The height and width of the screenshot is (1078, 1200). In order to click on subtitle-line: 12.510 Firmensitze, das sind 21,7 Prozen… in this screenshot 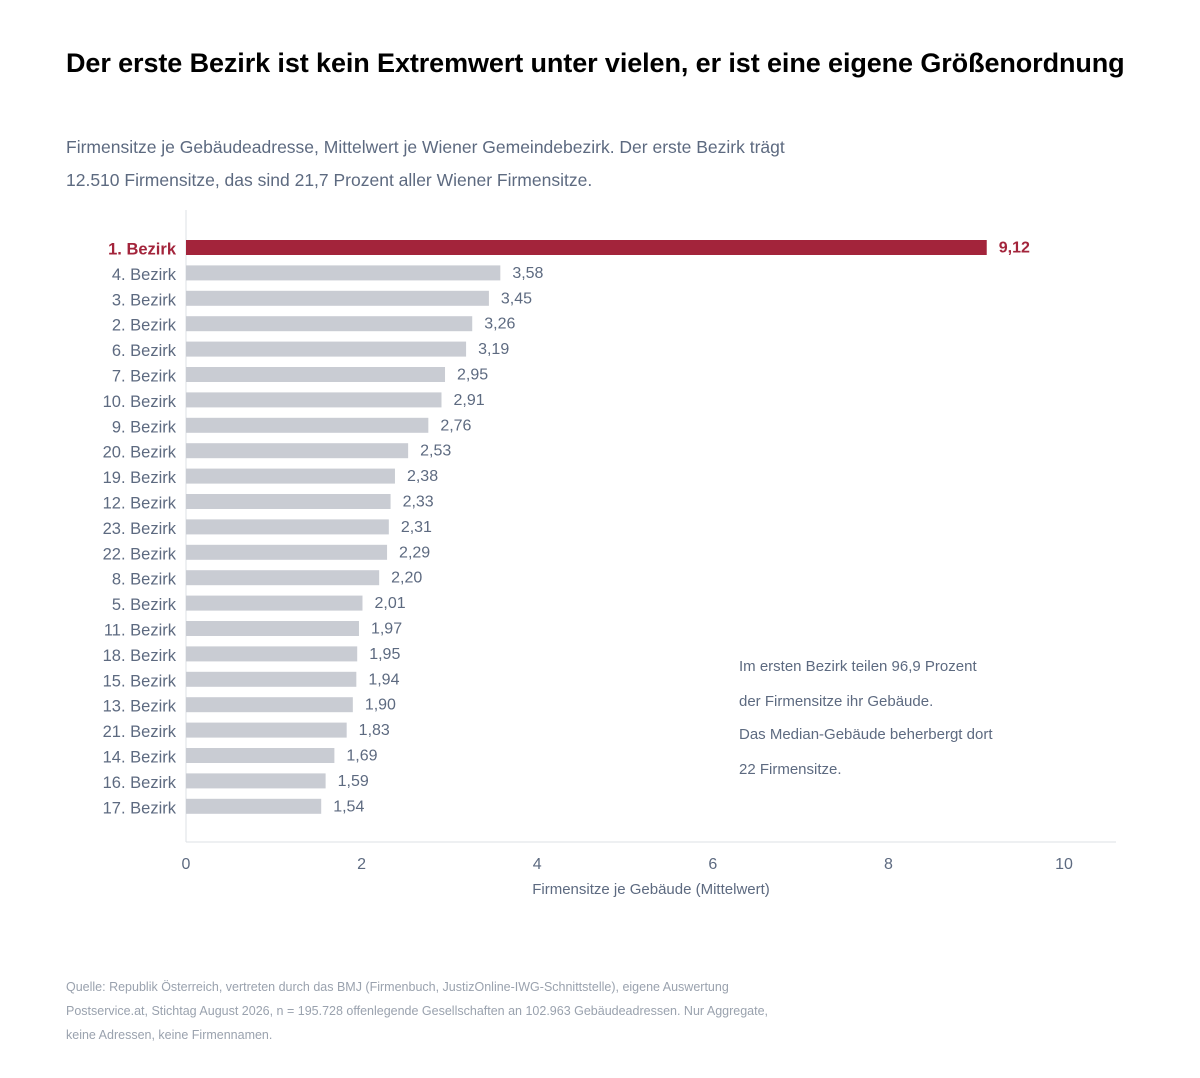, I will do `click(329, 180)`.